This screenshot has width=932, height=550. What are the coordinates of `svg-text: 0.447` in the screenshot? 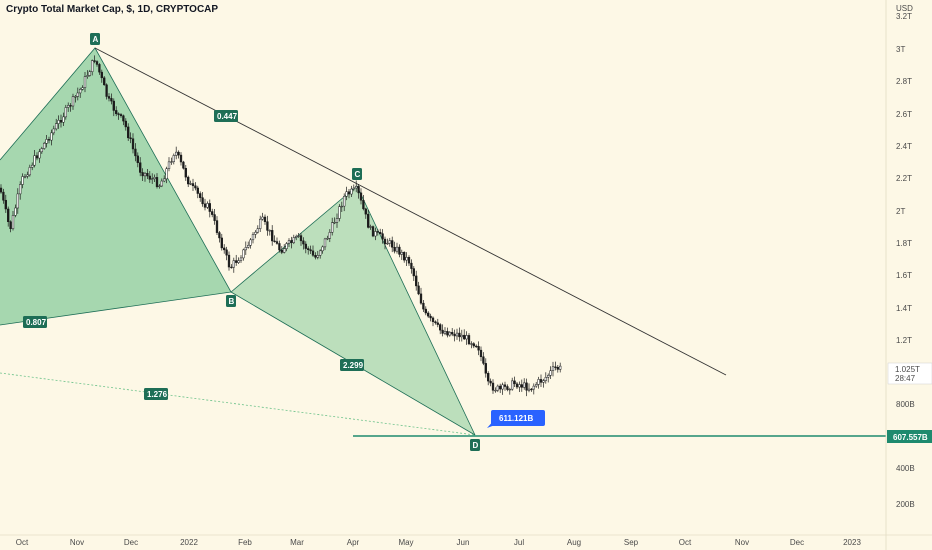 It's located at (227, 116).